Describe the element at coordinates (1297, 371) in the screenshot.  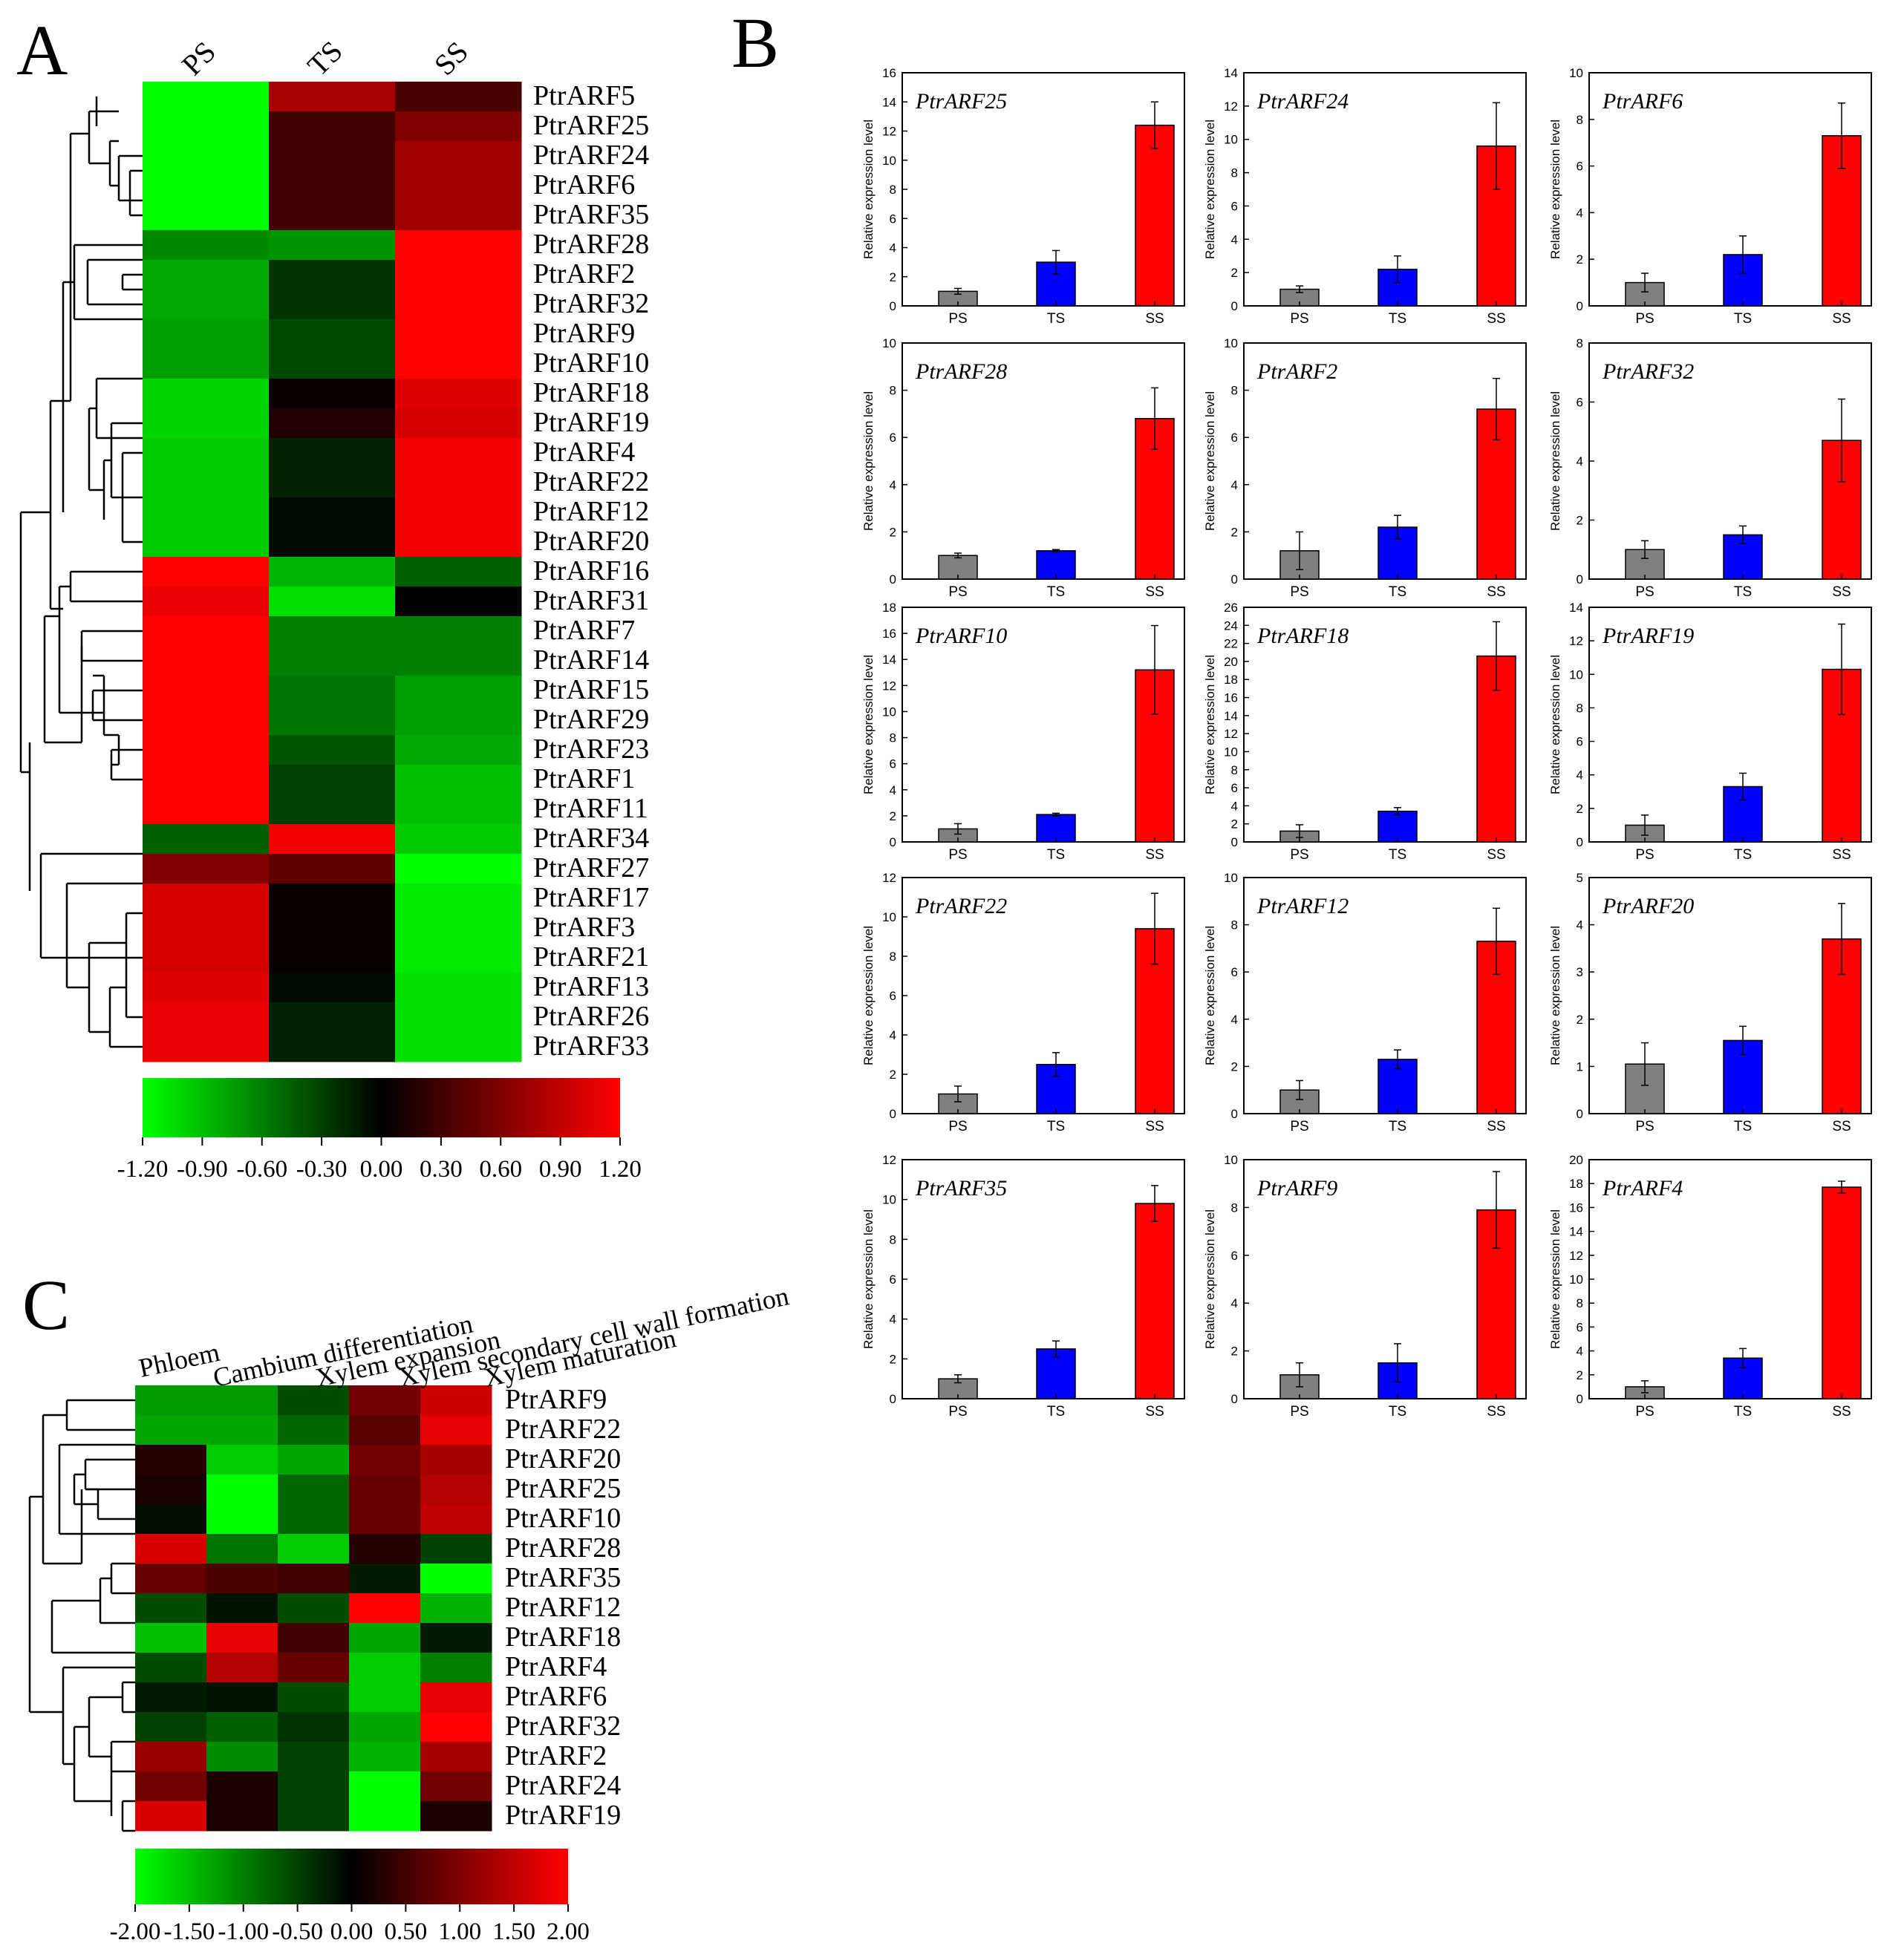
I see `subplot-title: PtrARF2` at that location.